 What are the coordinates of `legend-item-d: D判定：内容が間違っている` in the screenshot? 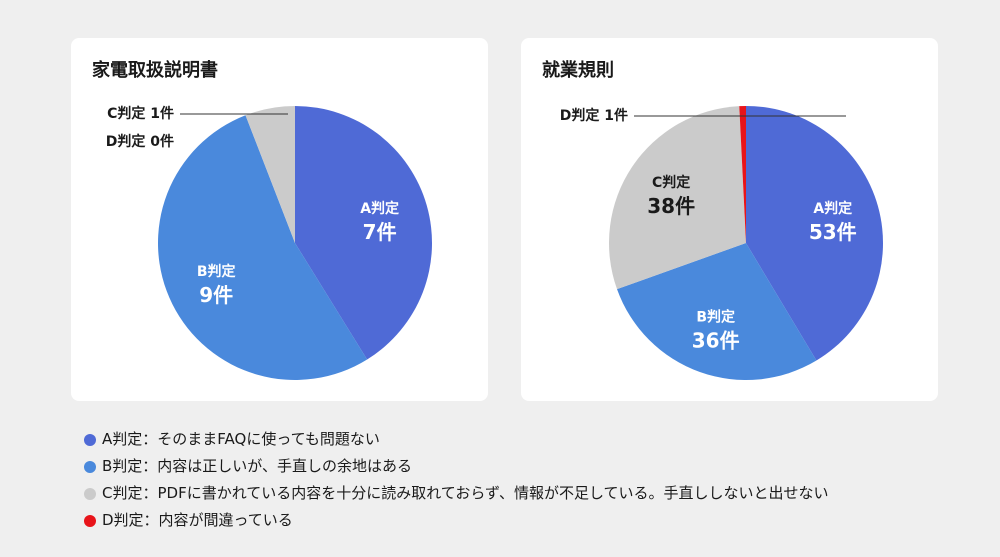 It's located at (456, 520).